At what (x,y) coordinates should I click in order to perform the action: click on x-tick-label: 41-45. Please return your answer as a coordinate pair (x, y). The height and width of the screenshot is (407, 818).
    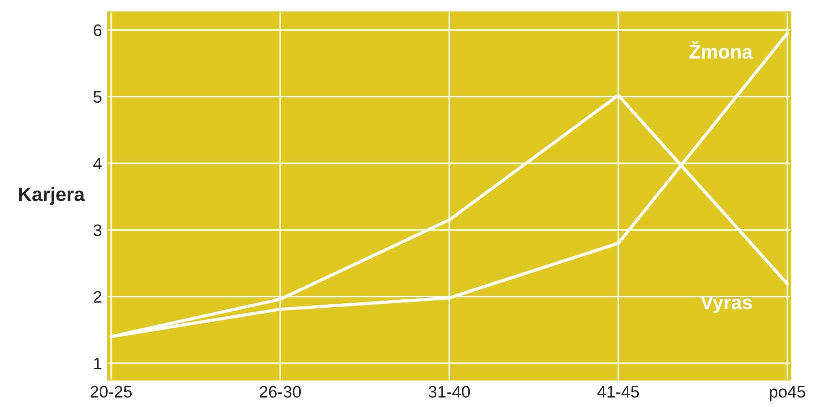
    Looking at the image, I should click on (619, 392).